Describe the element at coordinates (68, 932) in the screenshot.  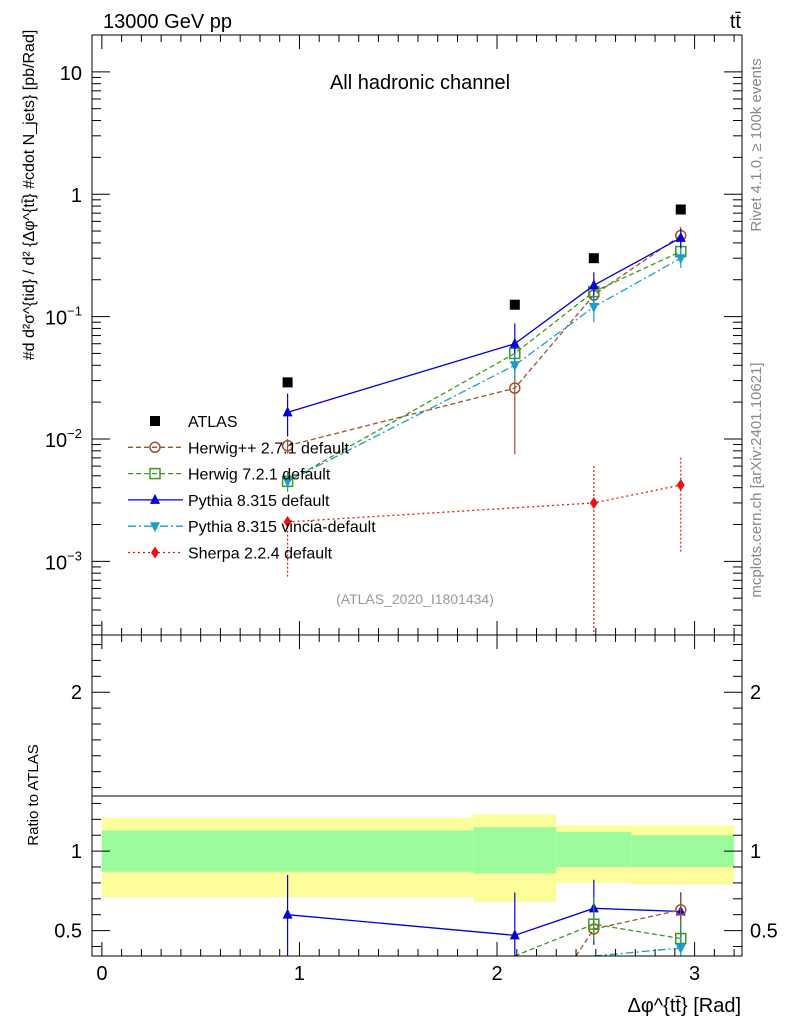
I see `y-tick-label-ratio: 0.5` at that location.